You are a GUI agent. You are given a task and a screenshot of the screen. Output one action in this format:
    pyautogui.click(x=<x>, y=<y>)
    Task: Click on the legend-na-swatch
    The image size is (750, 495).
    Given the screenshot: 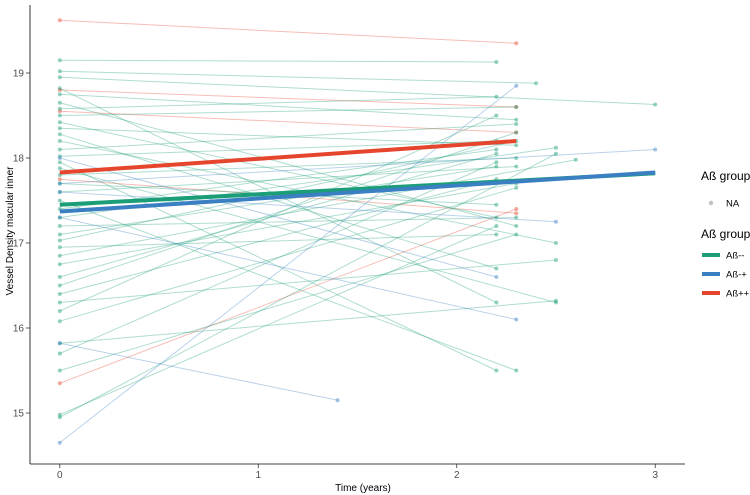 What is the action you would take?
    pyautogui.click(x=711, y=203)
    